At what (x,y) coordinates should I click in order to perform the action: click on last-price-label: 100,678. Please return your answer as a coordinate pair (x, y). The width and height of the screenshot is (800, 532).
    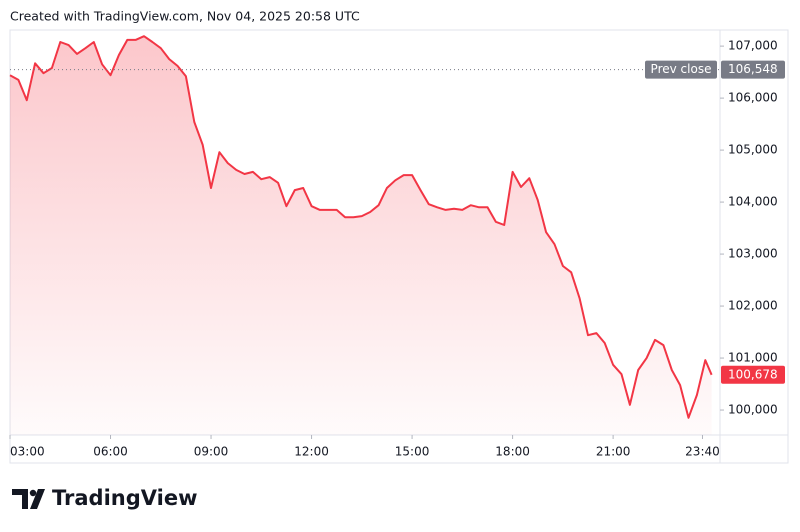
    Looking at the image, I should click on (753, 374).